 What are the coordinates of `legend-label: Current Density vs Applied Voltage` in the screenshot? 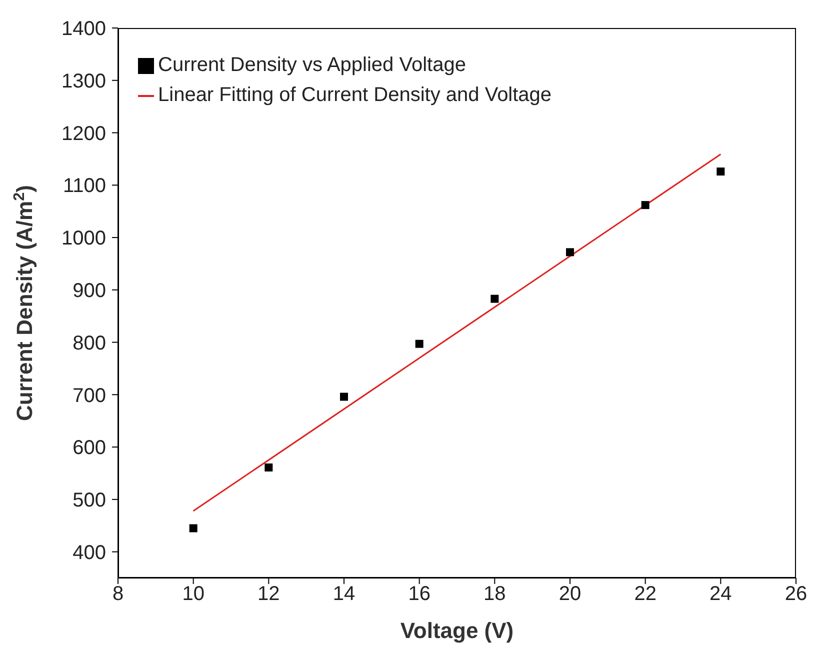 It's located at (312, 65).